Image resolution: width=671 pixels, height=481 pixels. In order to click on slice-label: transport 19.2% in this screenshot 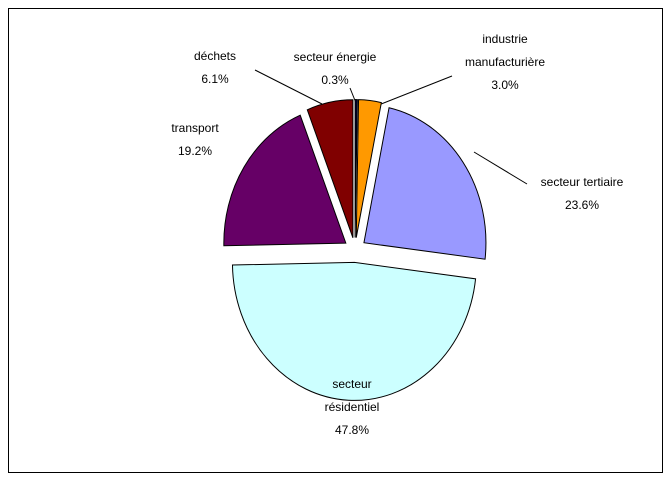, I will do `click(195, 140)`.